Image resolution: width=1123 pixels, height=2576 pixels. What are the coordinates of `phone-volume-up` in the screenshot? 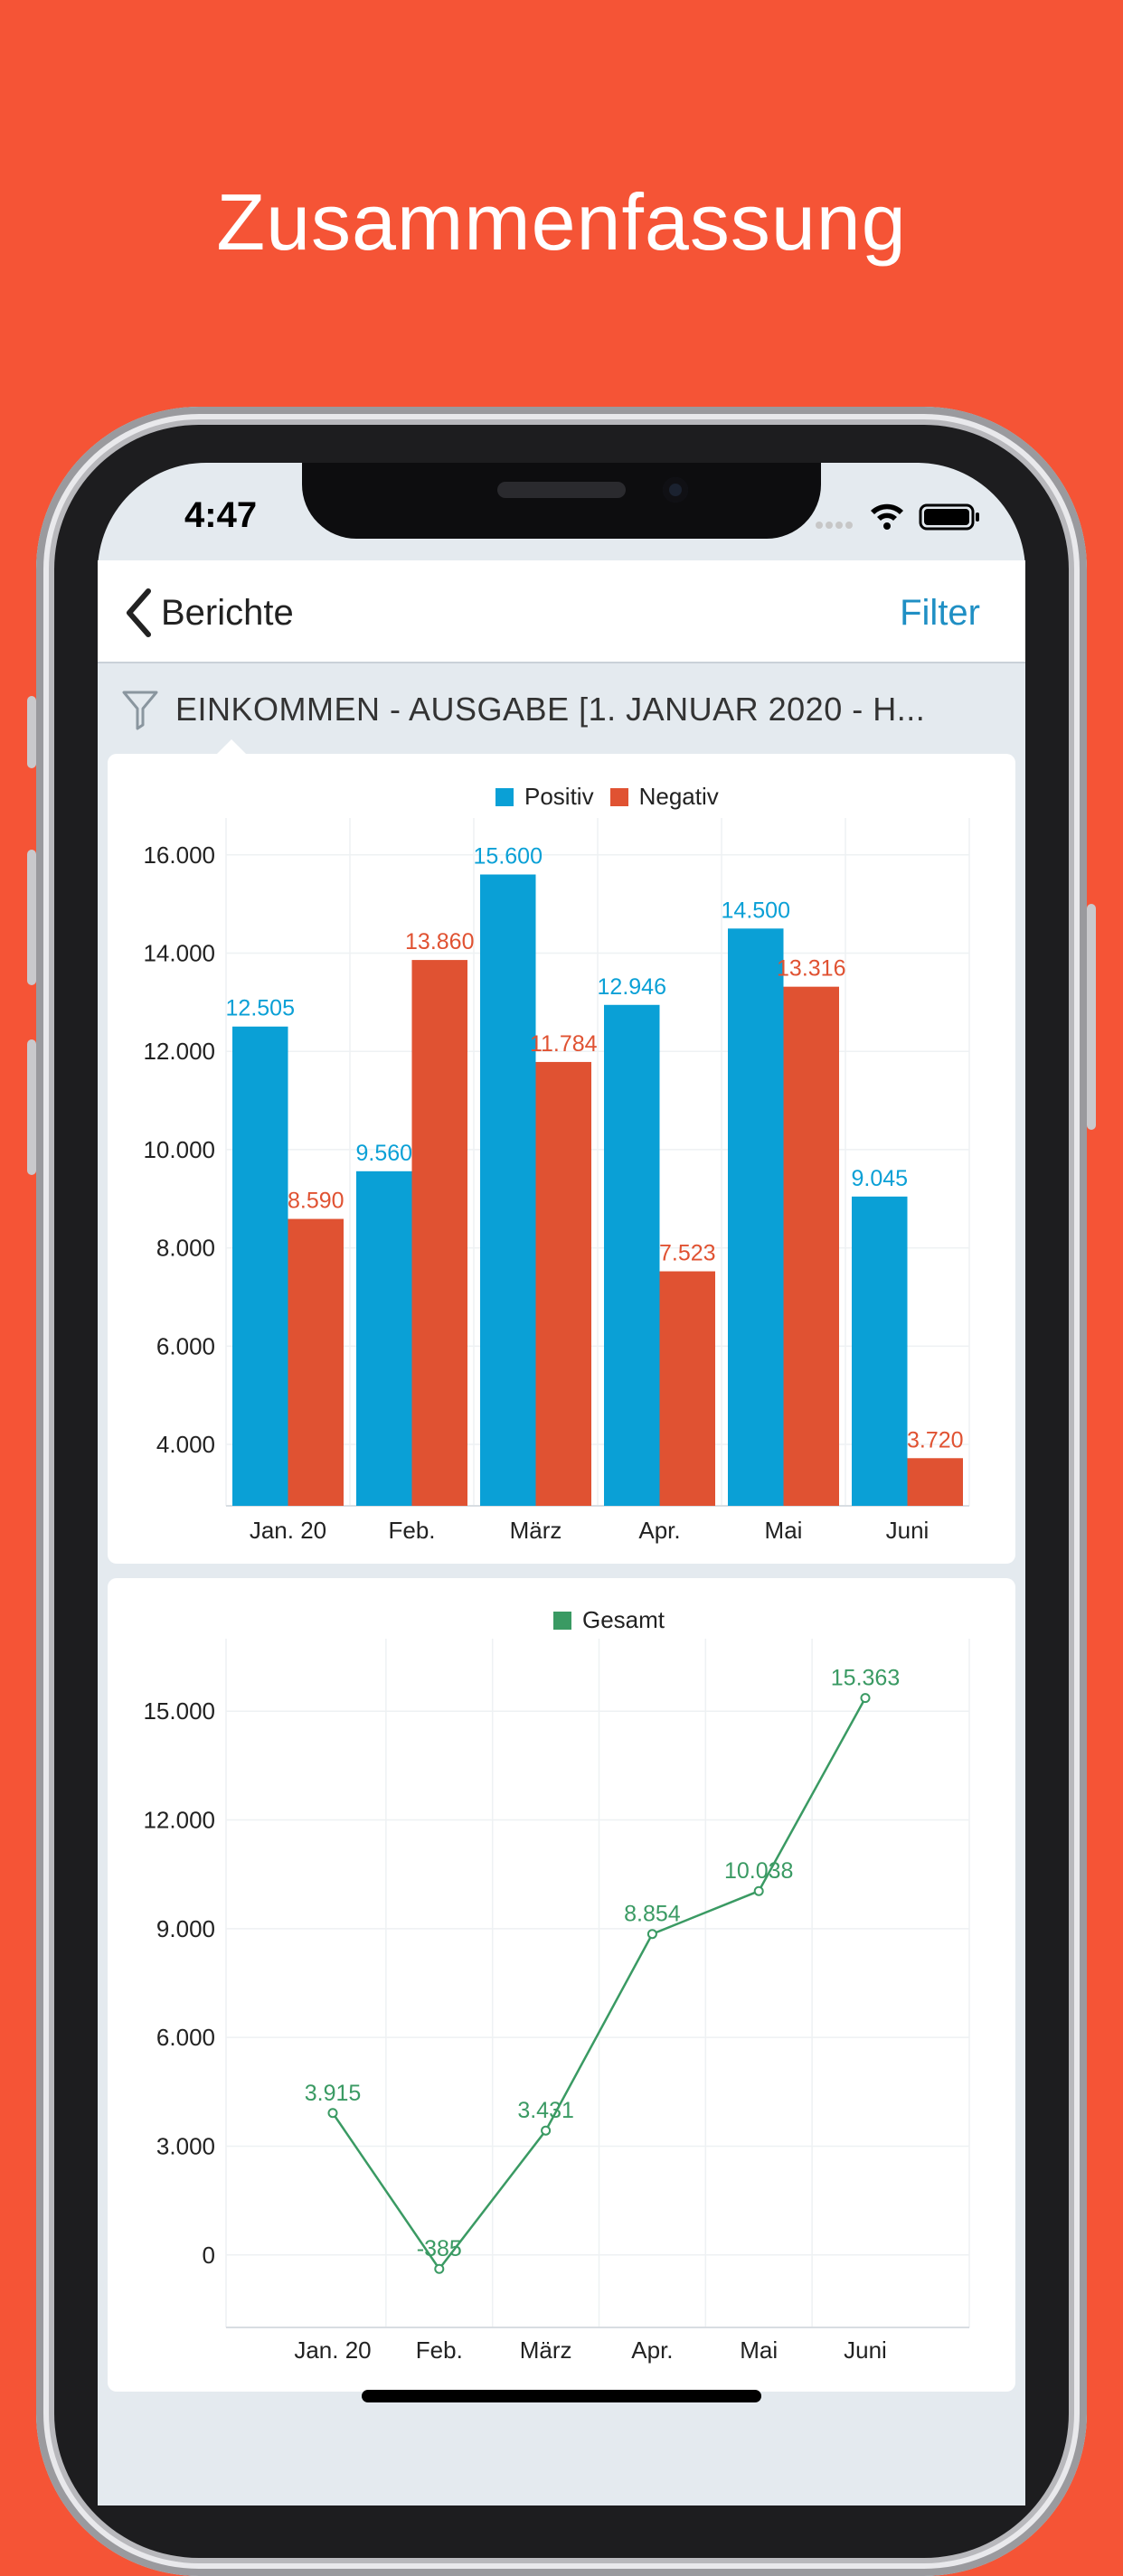 It's located at (31, 918).